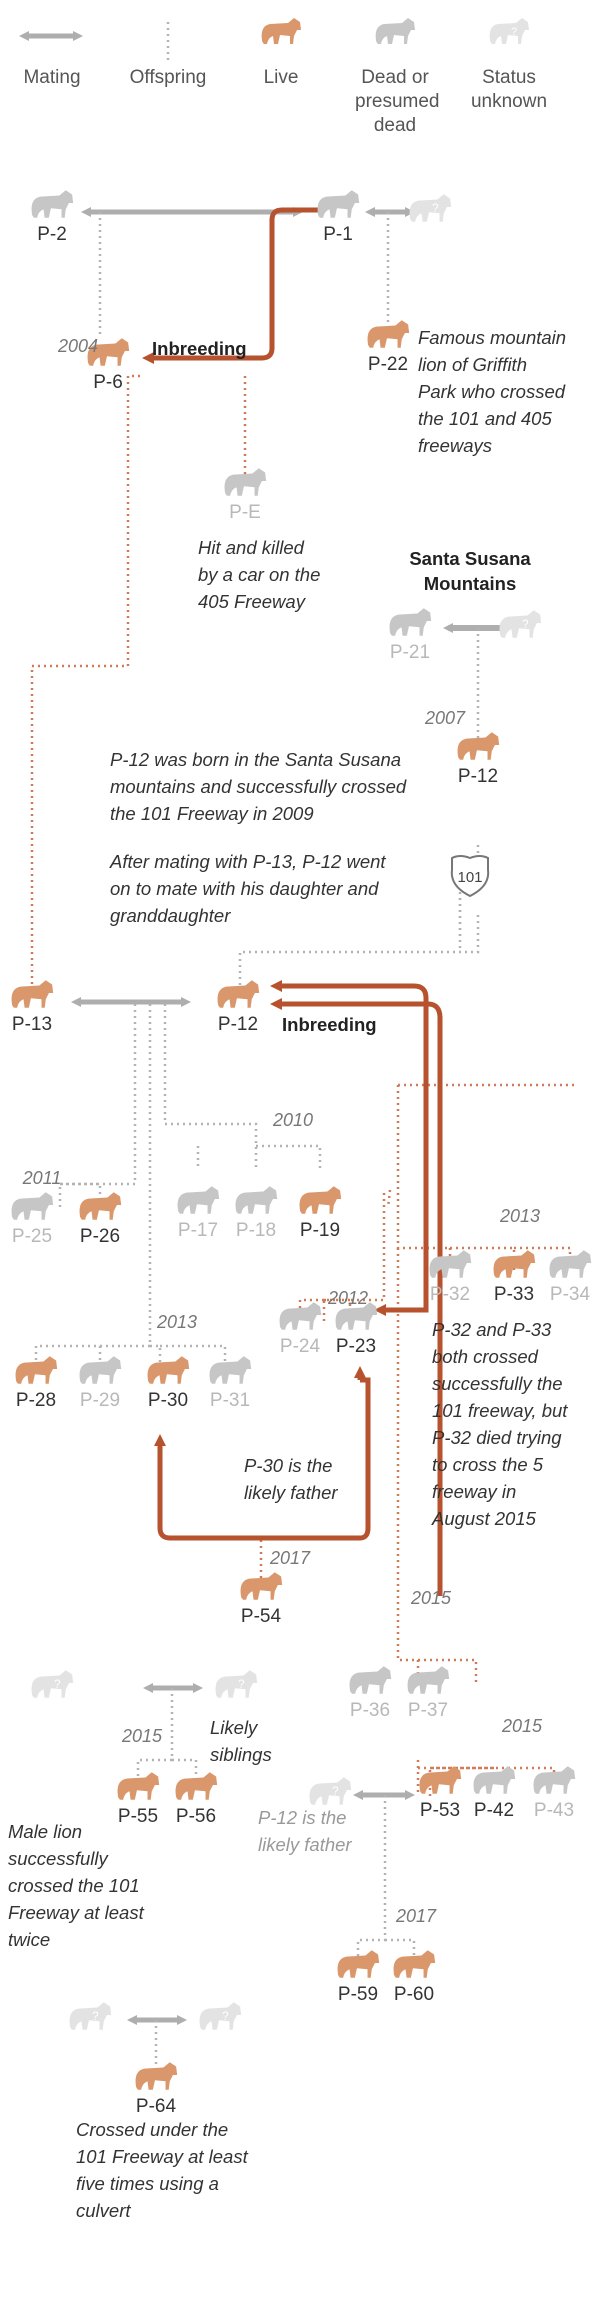 Image resolution: width=600 pixels, height=2313 pixels. Describe the element at coordinates (554, 1780) in the screenshot. I see `lion-p43-icon` at that location.